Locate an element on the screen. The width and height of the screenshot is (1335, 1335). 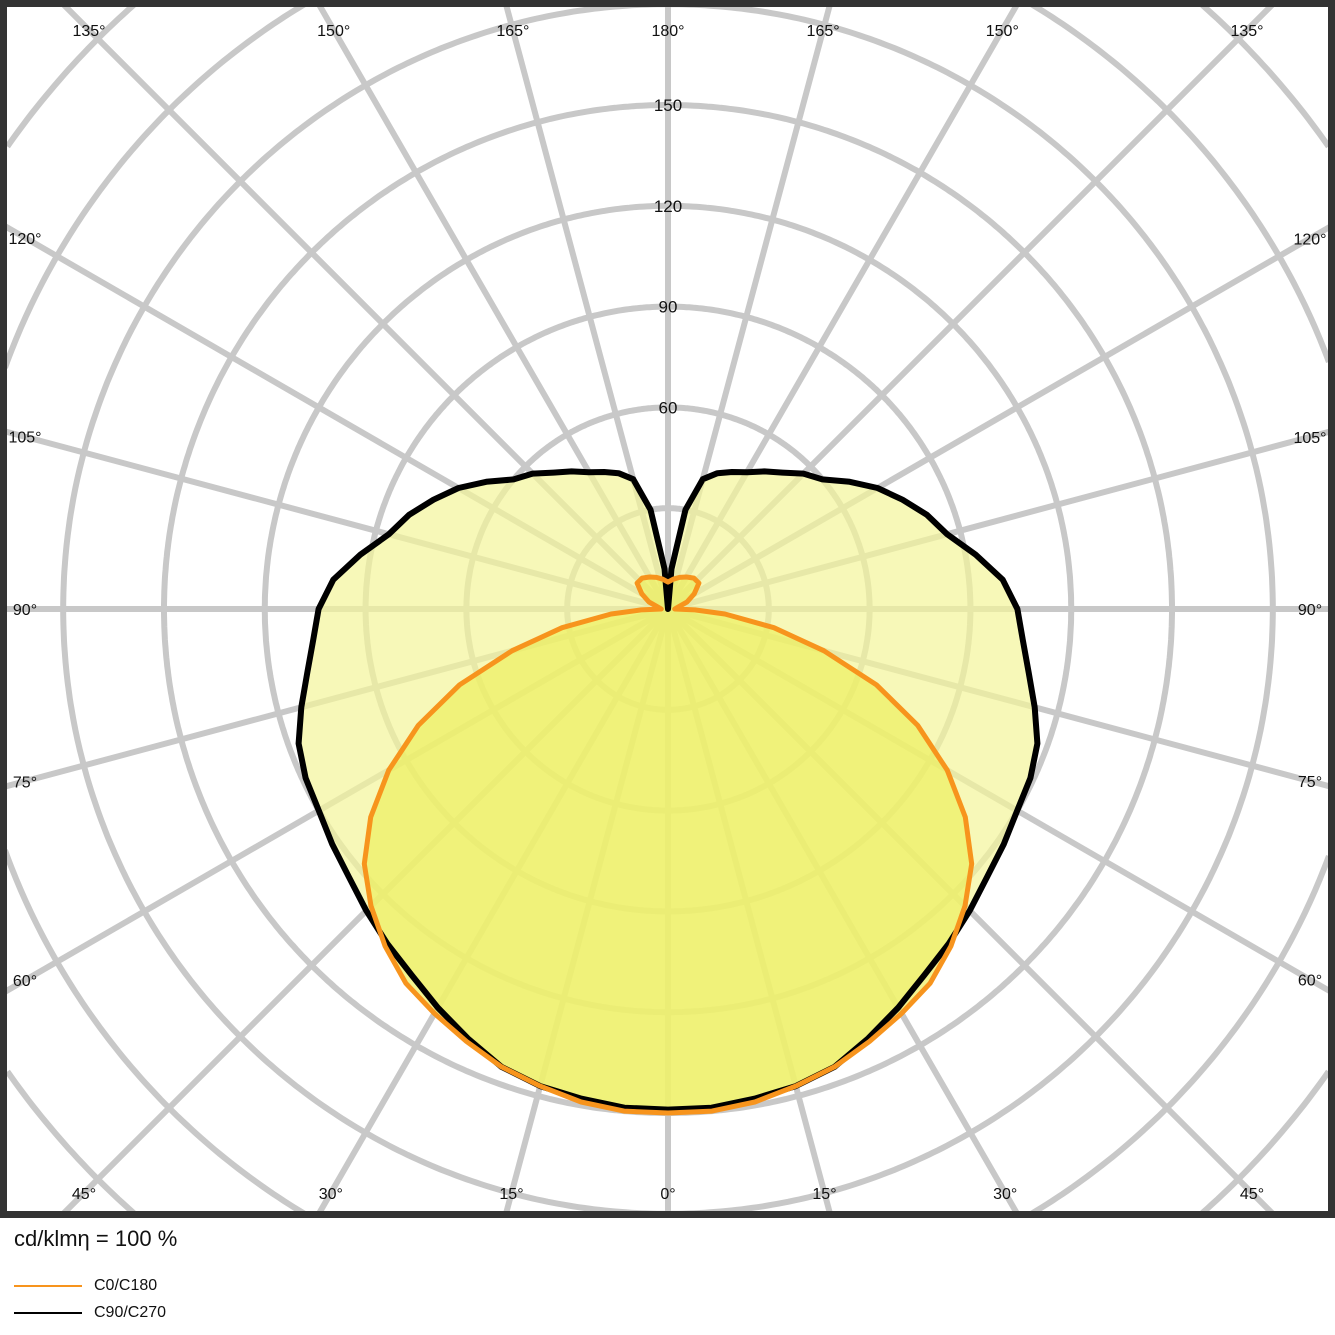
legend-item-c90-c270: C90/C270 is located at coordinates (90, 1313).